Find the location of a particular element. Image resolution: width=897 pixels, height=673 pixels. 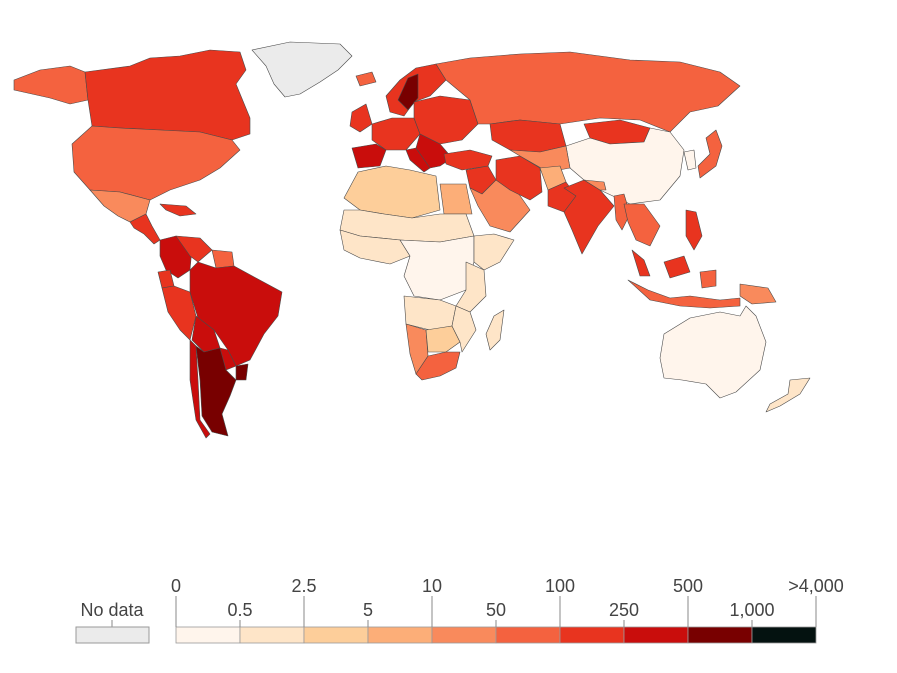

region-chile is located at coordinates (200, 389).